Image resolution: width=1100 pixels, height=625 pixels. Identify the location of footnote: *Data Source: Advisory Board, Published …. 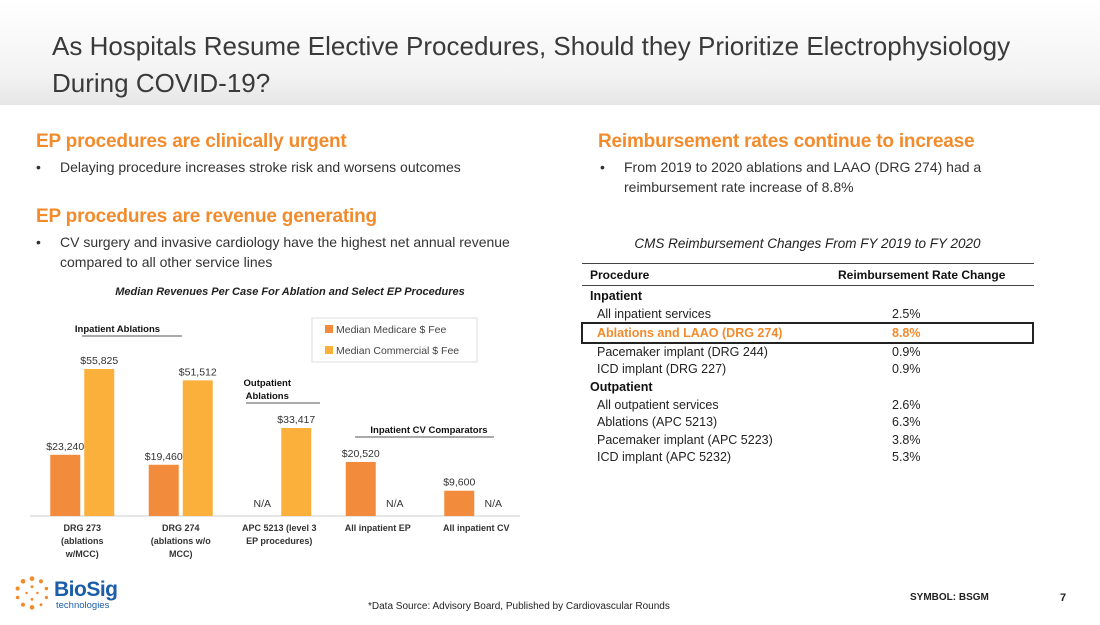
(519, 606).